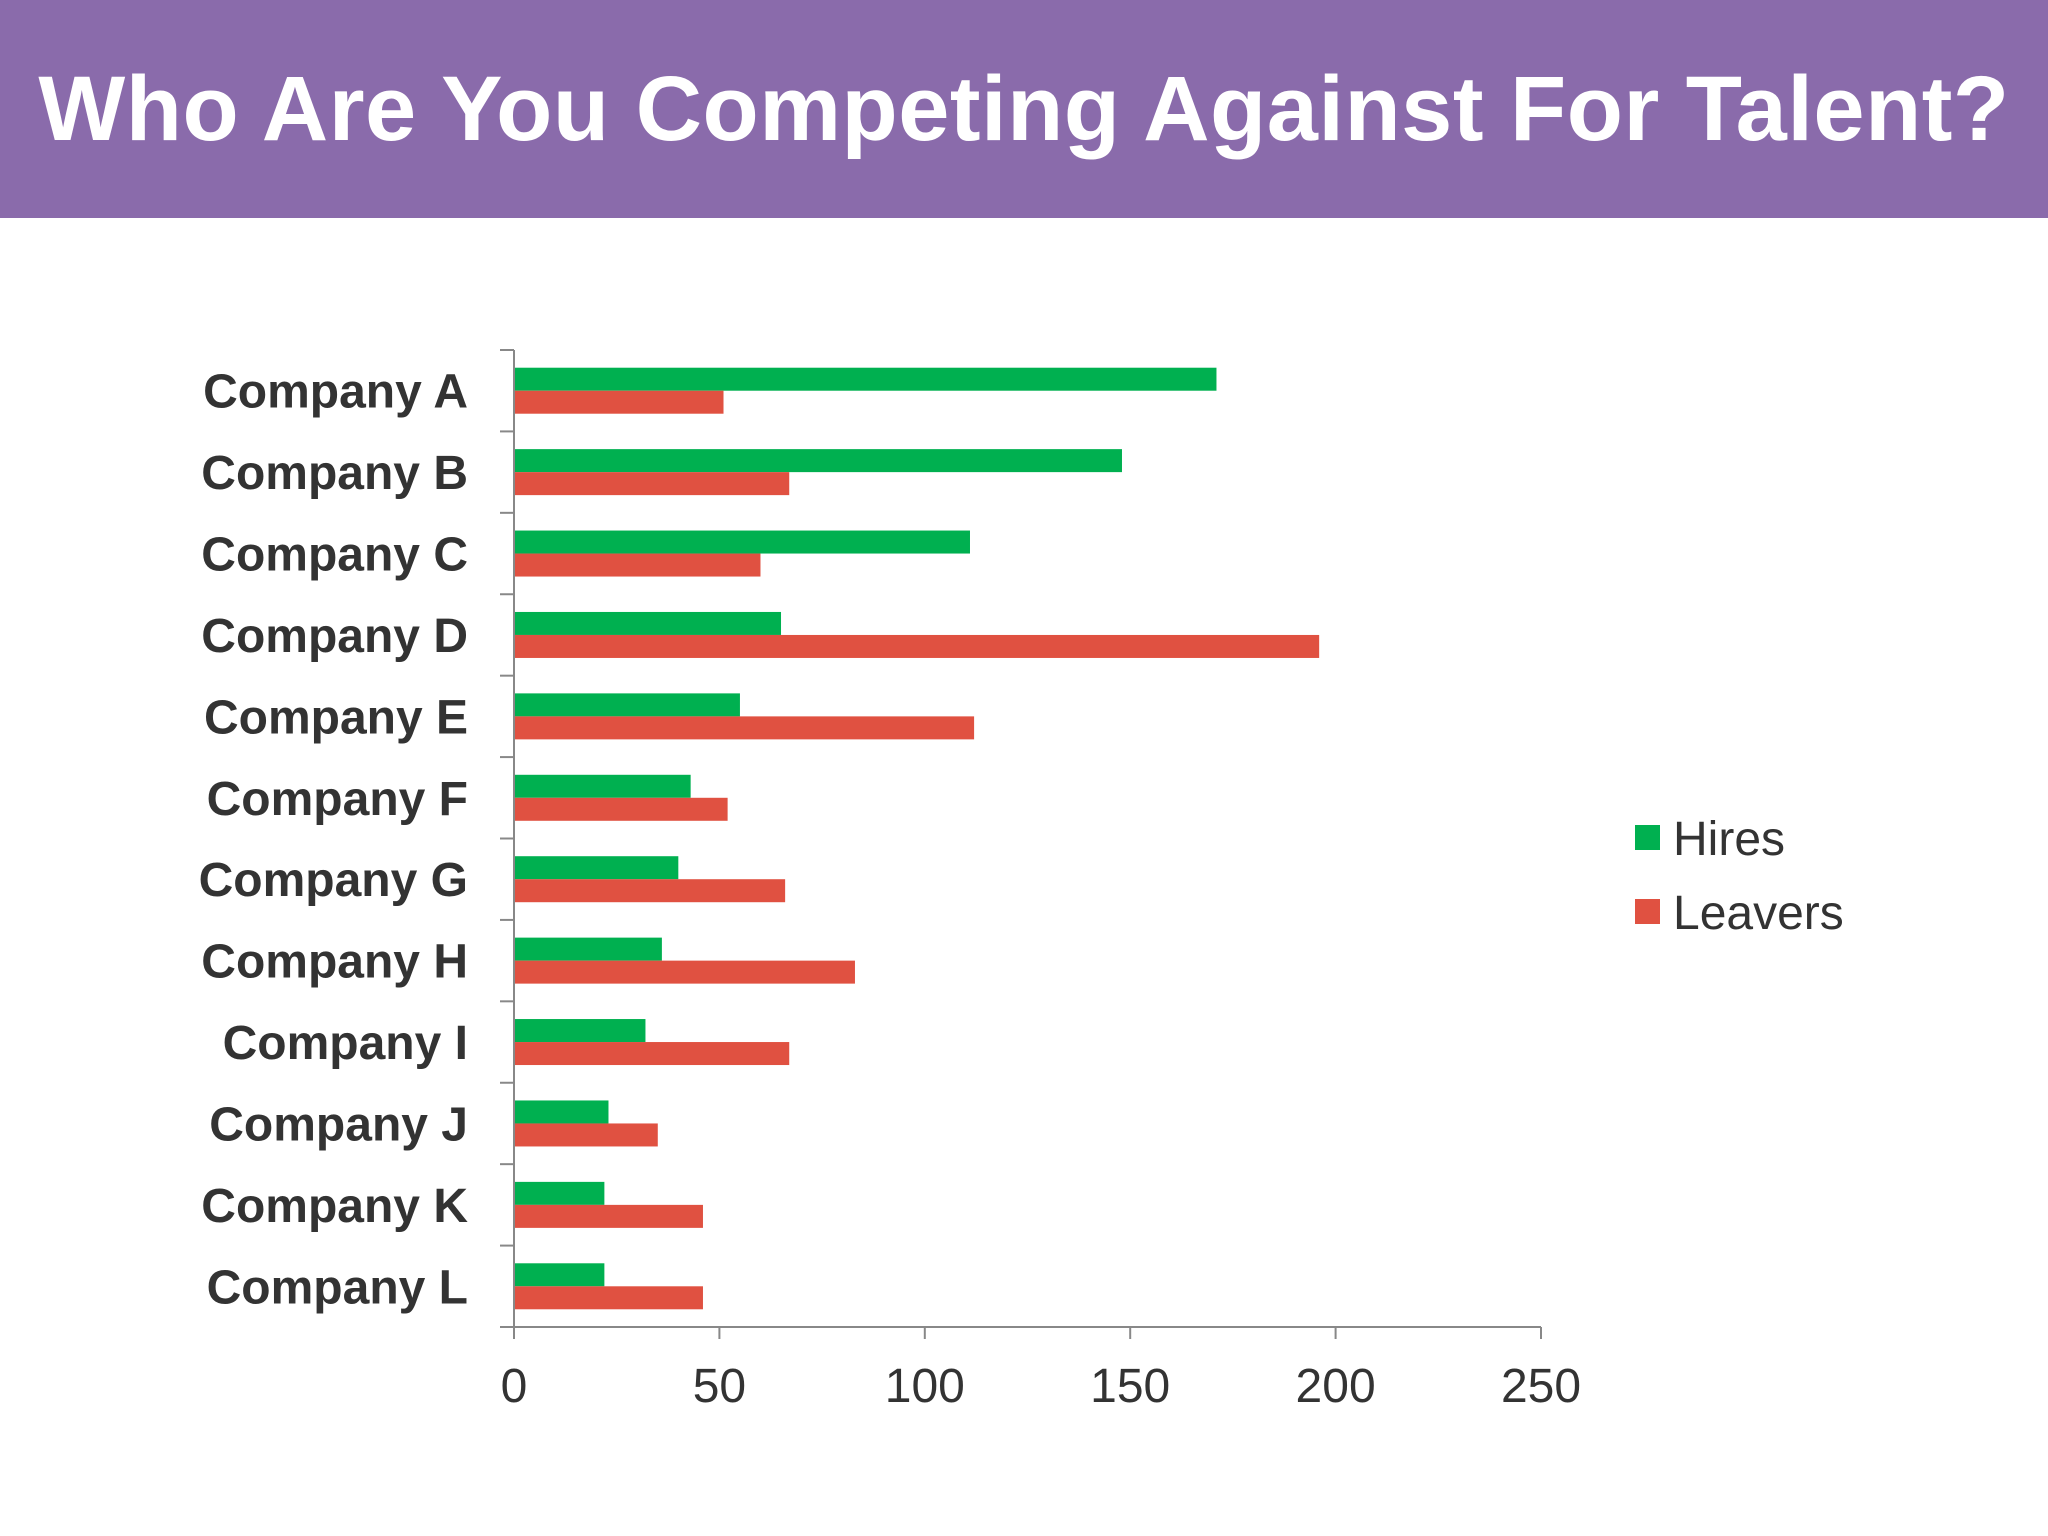 The height and width of the screenshot is (1536, 2048). I want to click on legend-label-leavers: Leavers, so click(1758, 913).